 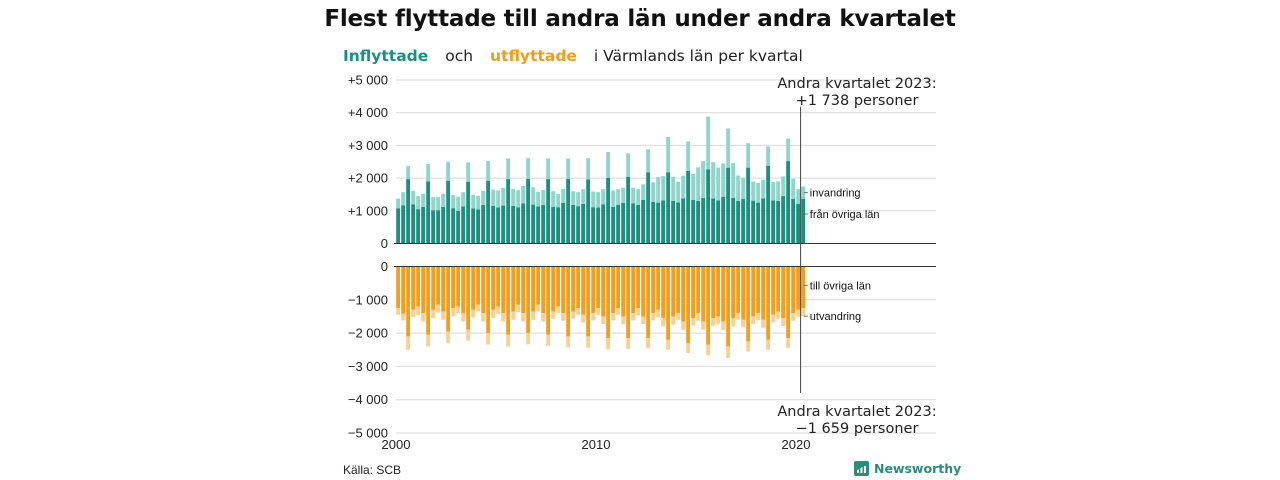 I want to click on subtitle-rest: i Värmlands län per kvartal, so click(x=698, y=56).